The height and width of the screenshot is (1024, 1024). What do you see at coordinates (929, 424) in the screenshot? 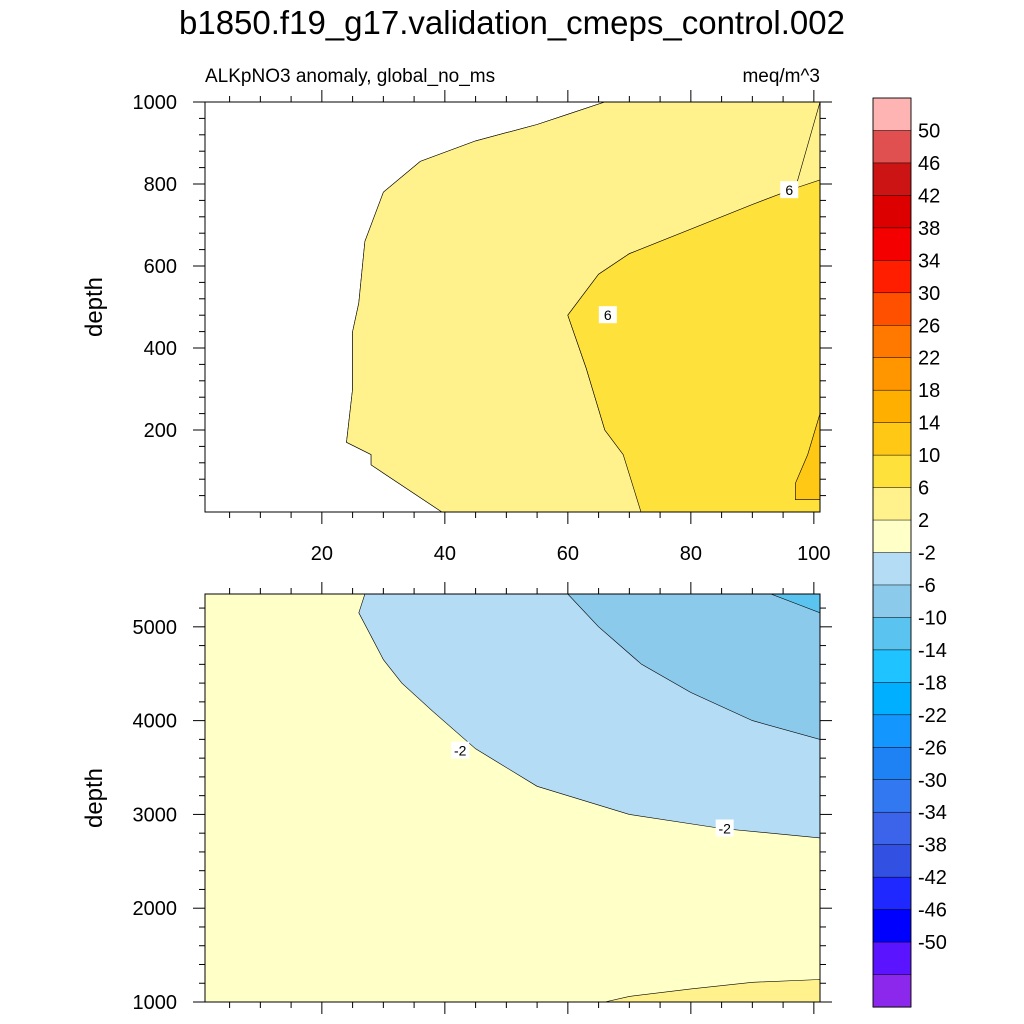
I see `colorbar-label: 14` at bounding box center [929, 424].